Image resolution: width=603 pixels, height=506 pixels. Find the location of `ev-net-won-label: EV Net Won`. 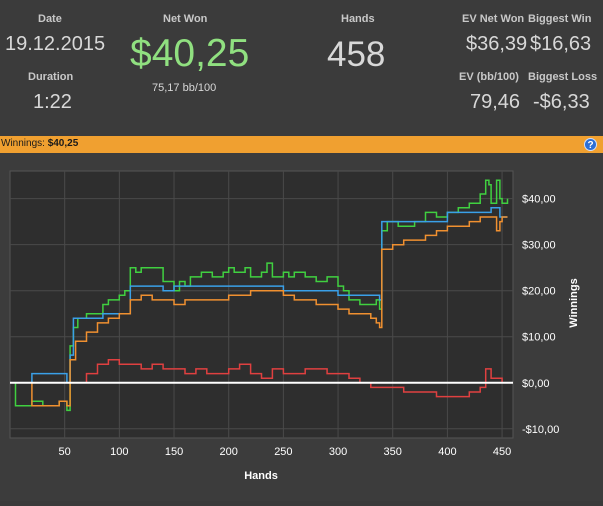

ev-net-won-label: EV Net Won is located at coordinates (493, 19).